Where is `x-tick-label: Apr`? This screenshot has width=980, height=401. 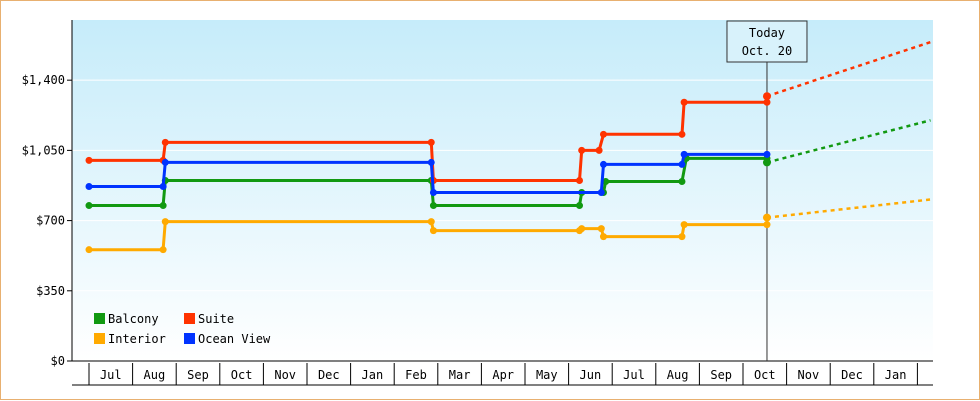
x-tick-label: Apr is located at coordinates (503, 375).